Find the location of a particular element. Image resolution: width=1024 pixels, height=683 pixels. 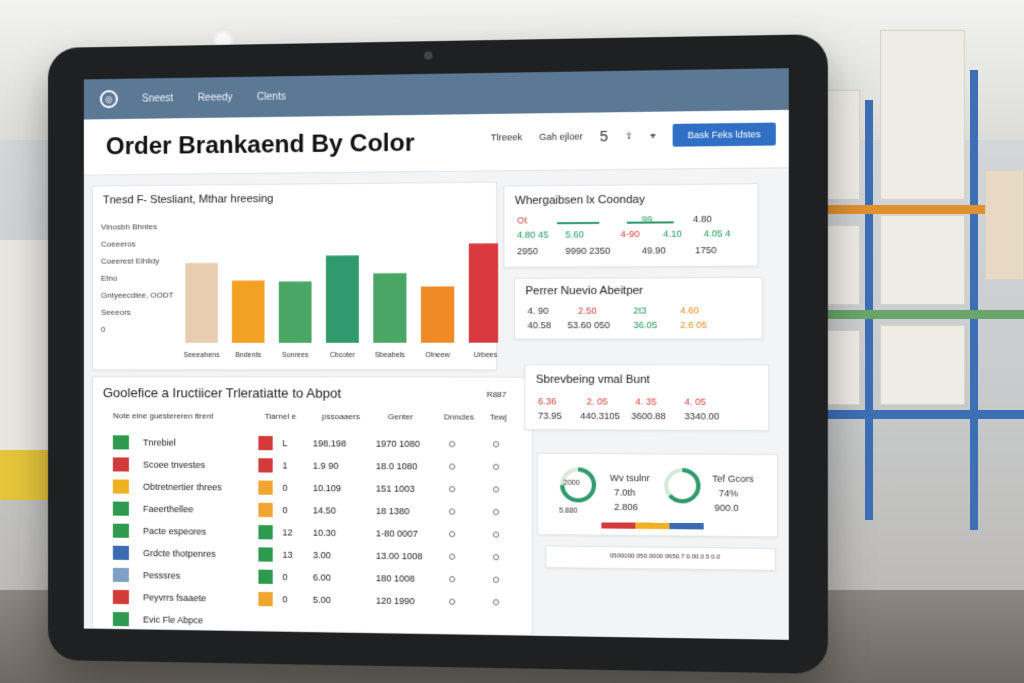

nav-item-1: Sneest is located at coordinates (157, 99).